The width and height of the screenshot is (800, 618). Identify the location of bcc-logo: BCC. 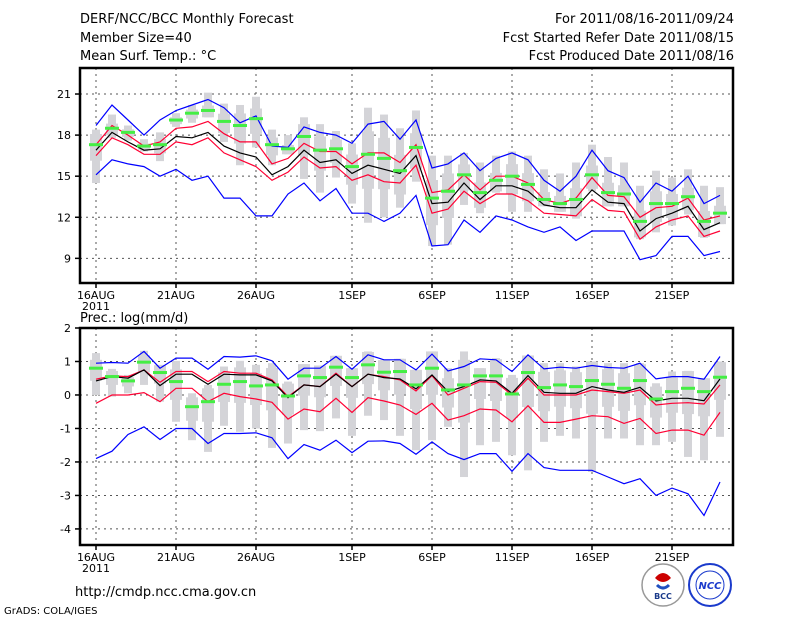
(663, 585).